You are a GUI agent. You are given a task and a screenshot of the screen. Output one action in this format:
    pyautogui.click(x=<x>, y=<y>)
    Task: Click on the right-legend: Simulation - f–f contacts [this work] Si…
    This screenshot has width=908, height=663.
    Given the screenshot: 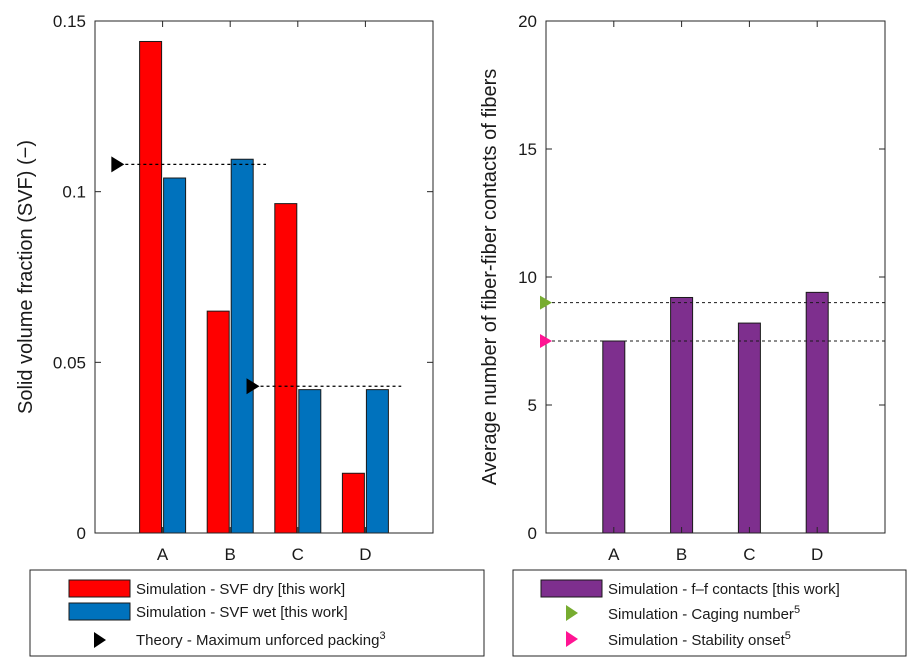 What is the action you would take?
    pyautogui.click(x=709, y=613)
    